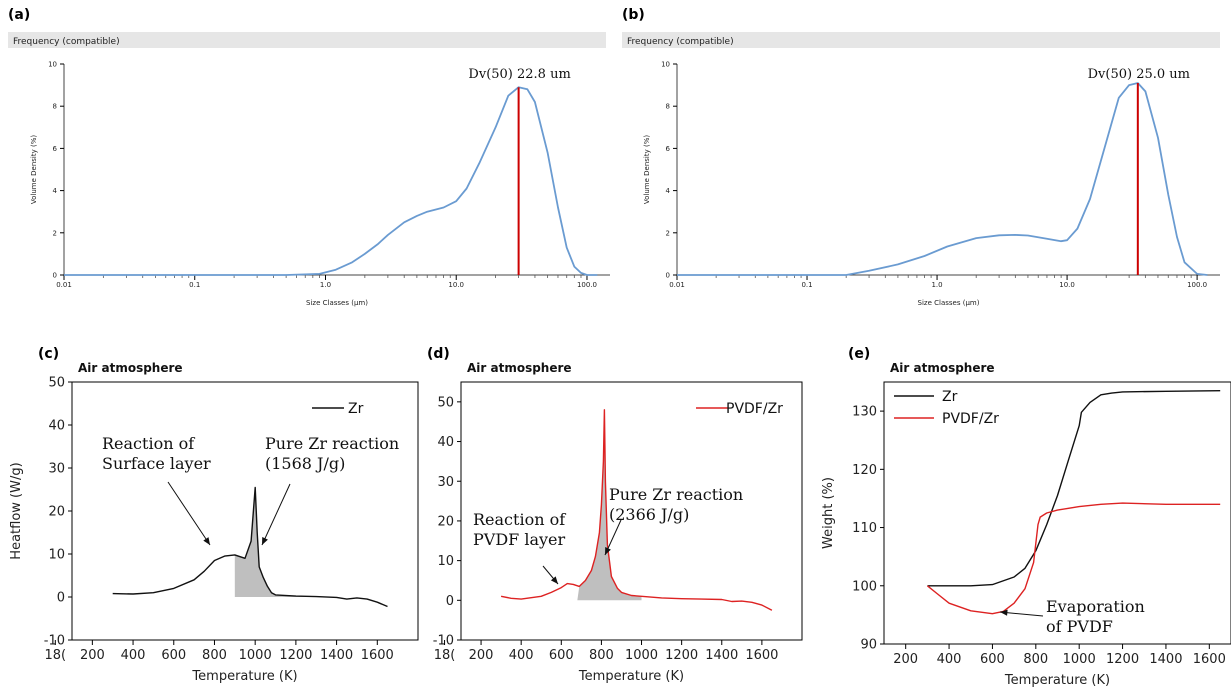 Image resolution: width=1231 pixels, height=693 pixels. I want to click on y-tick-label: 100, so click(864, 586).